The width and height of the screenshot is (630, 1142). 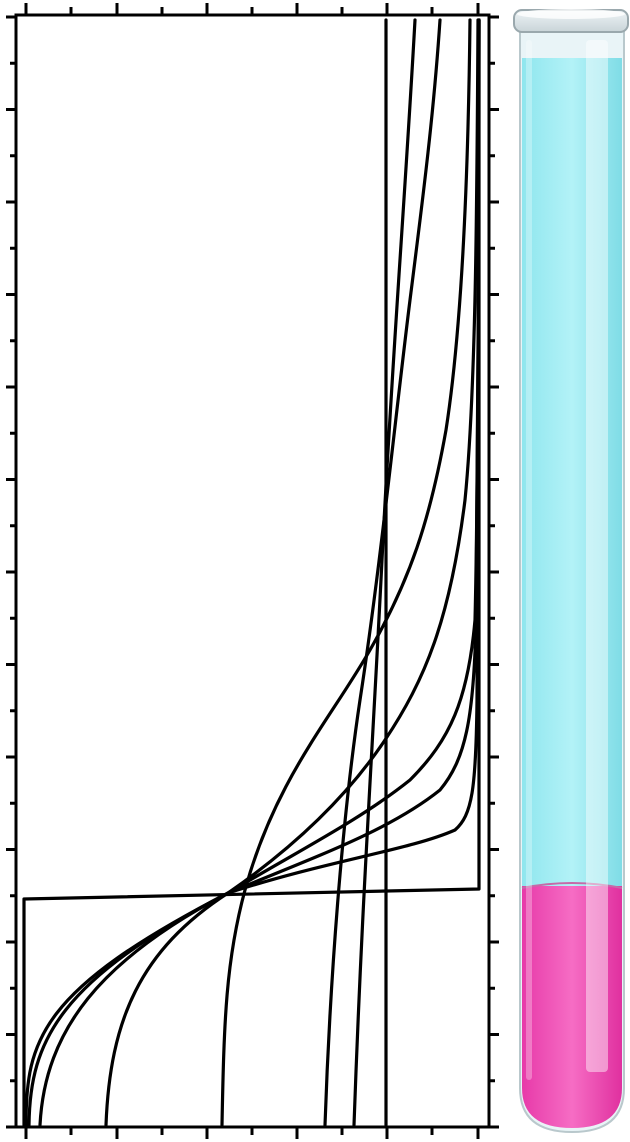 What do you see at coordinates (572, 473) in the screenshot?
I see `tube-upper-liquid` at bounding box center [572, 473].